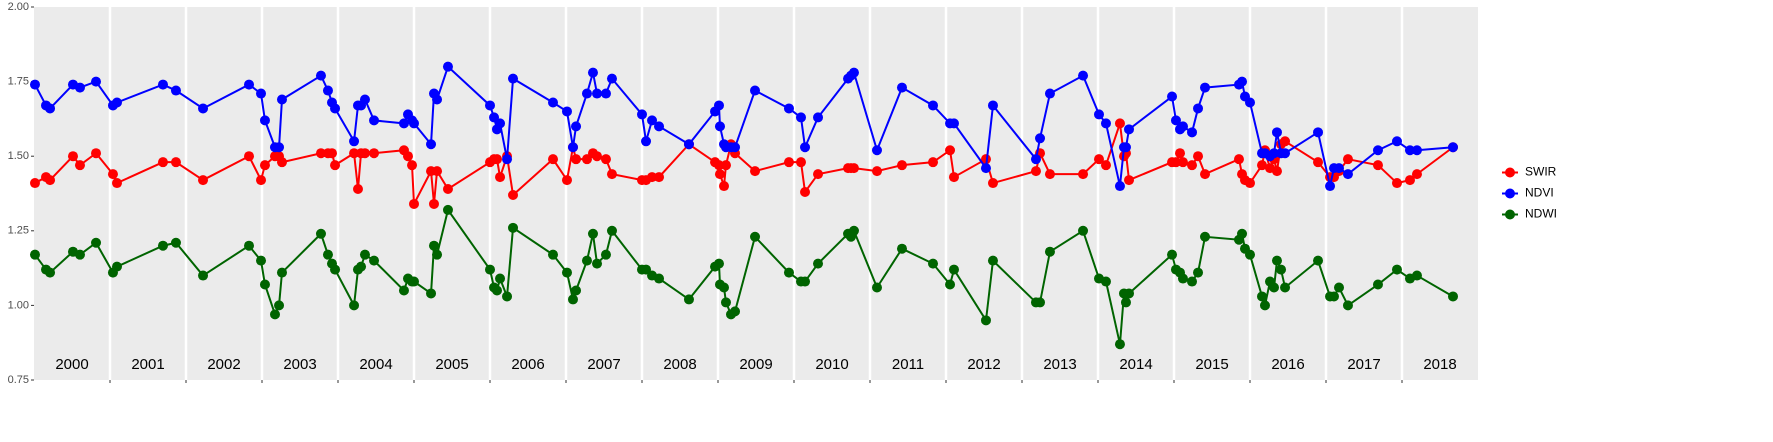  I want to click on year-label: 2016, so click(1287, 364).